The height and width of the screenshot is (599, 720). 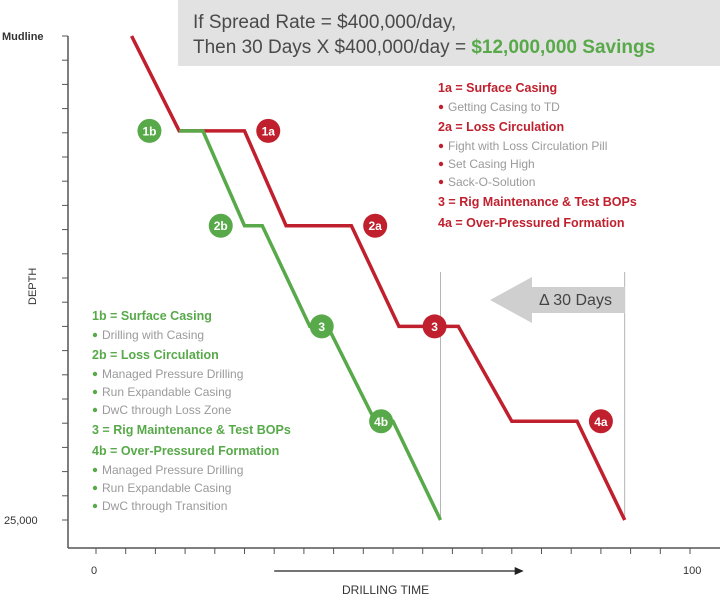 I want to click on savings-banner-background, so click(x=449, y=33).